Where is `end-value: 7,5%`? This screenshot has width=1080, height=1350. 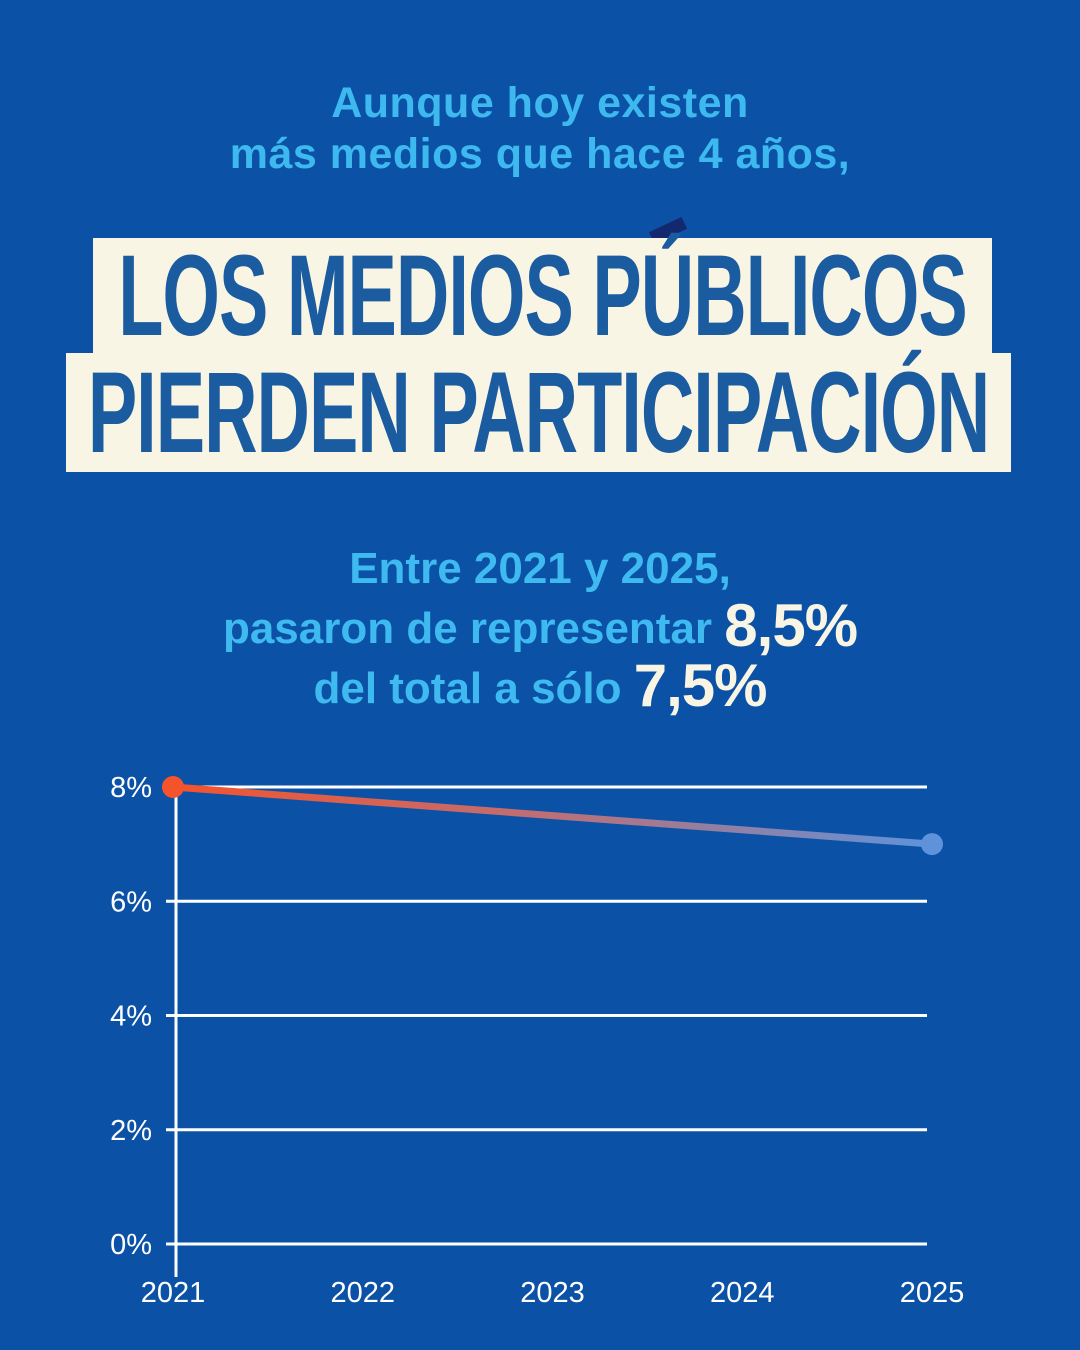 end-value: 7,5% is located at coordinates (700, 685).